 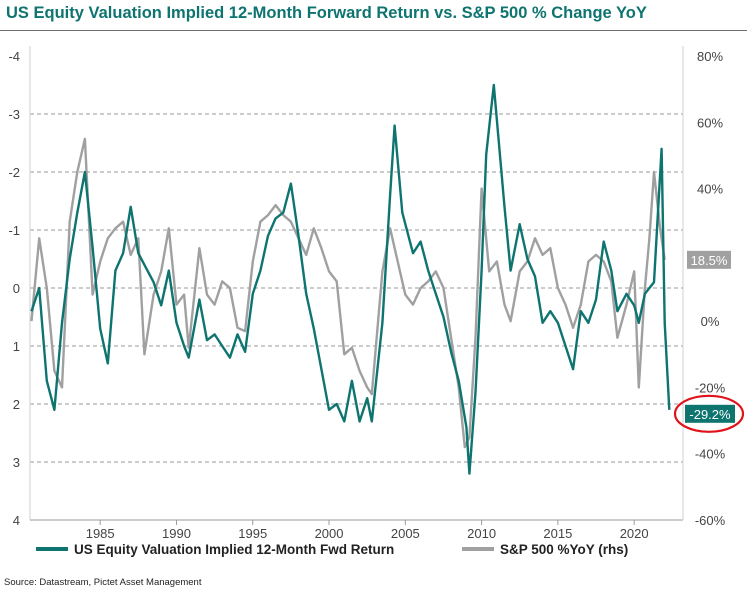 I want to click on right-tick-label: -60%, so click(x=710, y=520).